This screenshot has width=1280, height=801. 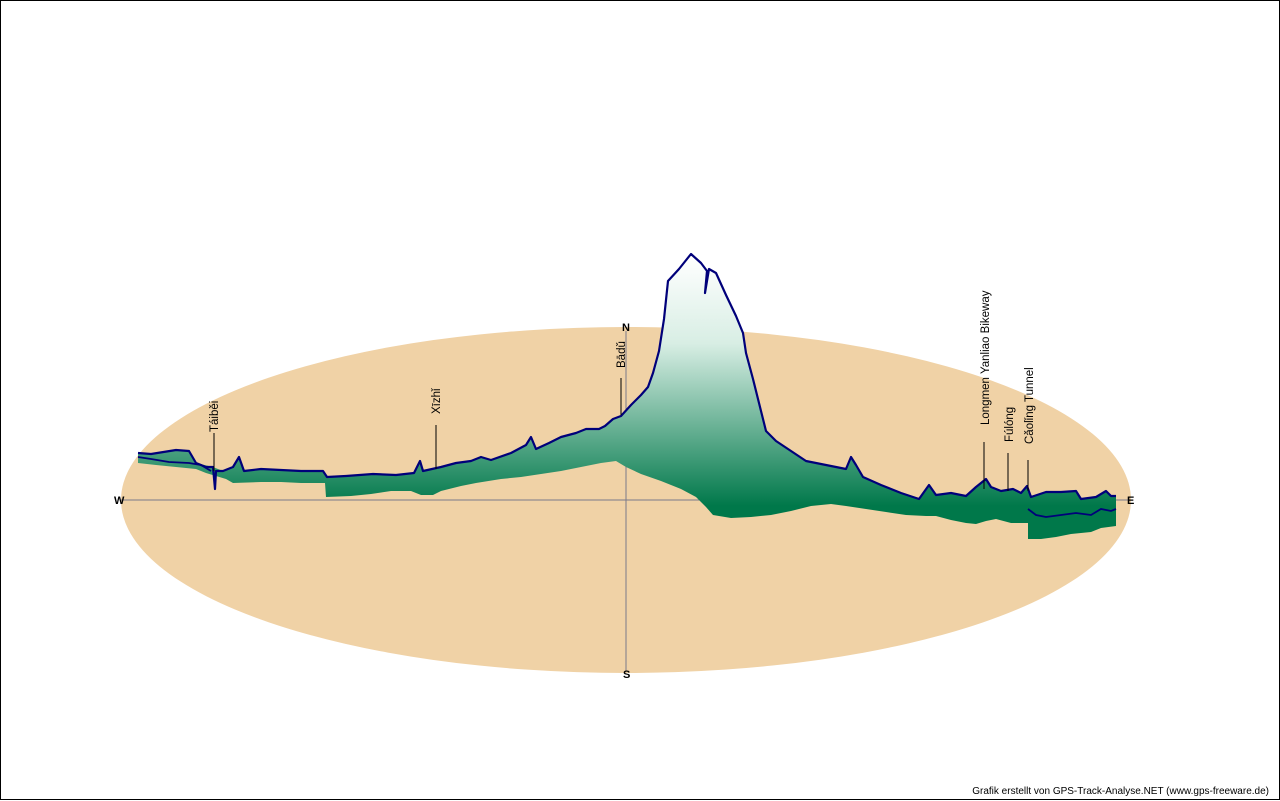 I want to click on label-badu: Bādǔ, so click(x=622, y=354).